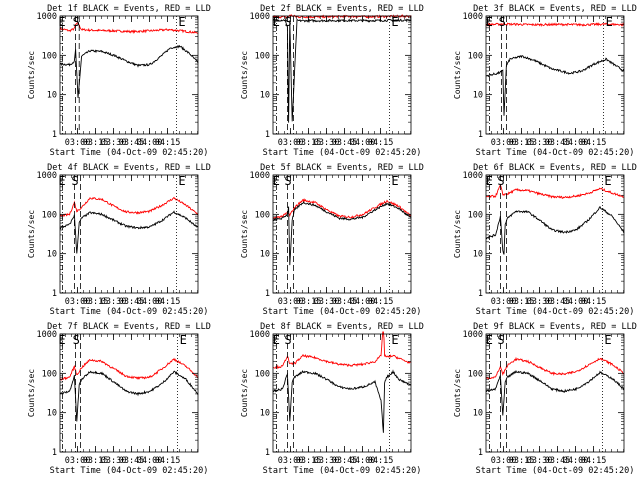  What do you see at coordinates (129, 168) in the screenshot?
I see `panel-title: Det 4f BLACK = Events, RED = LLD` at bounding box center [129, 168].